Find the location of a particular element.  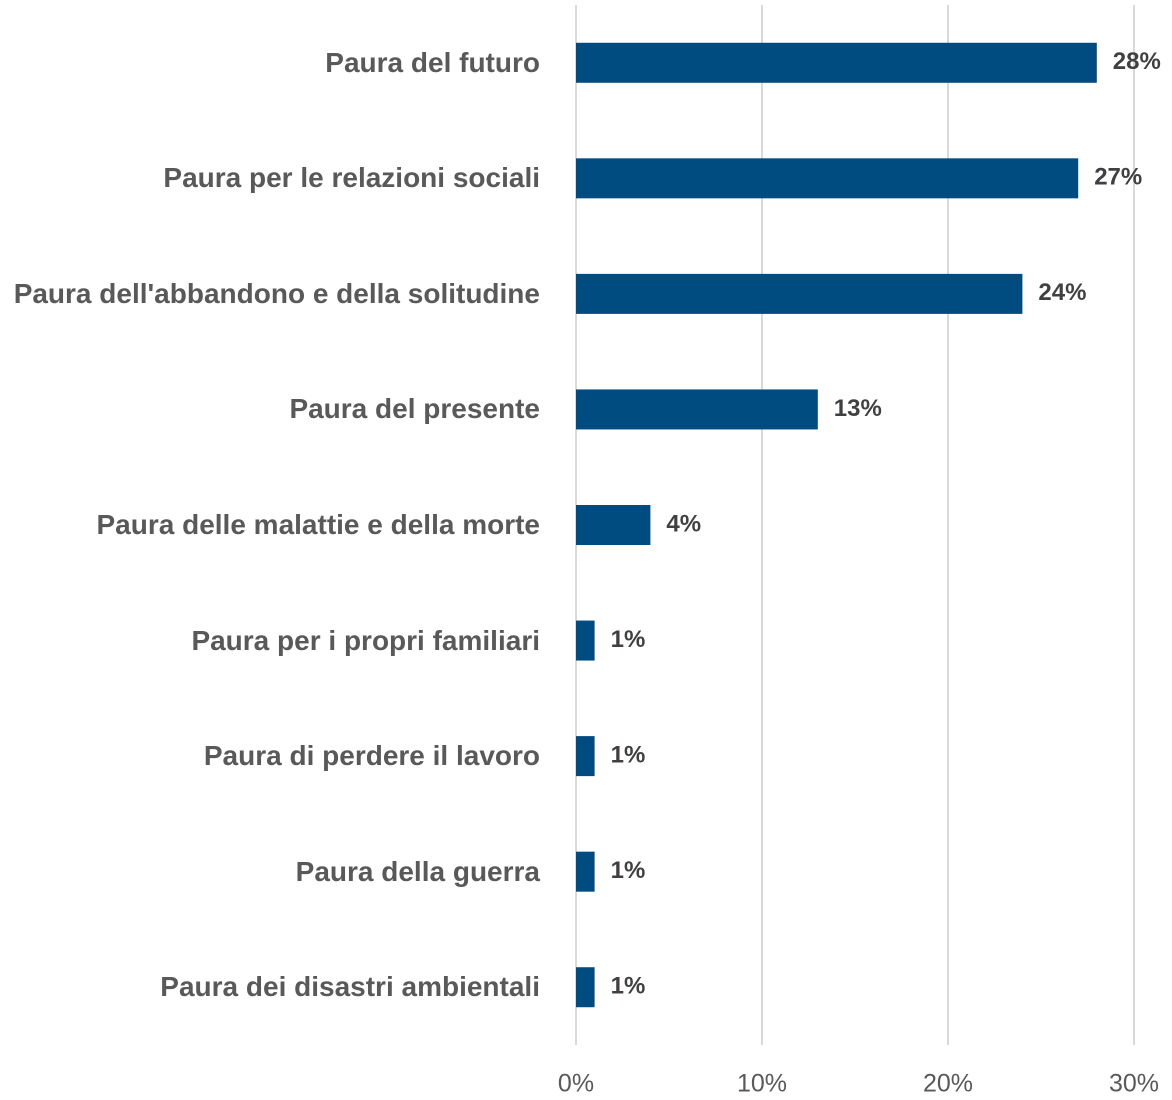

category-label: Paura dell'abbandono e della solitudine is located at coordinates (276, 293).